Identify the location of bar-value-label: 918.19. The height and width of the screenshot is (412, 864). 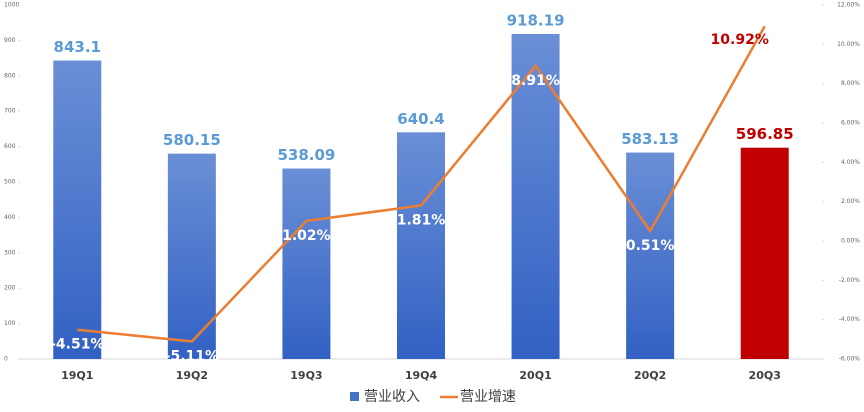
(536, 20).